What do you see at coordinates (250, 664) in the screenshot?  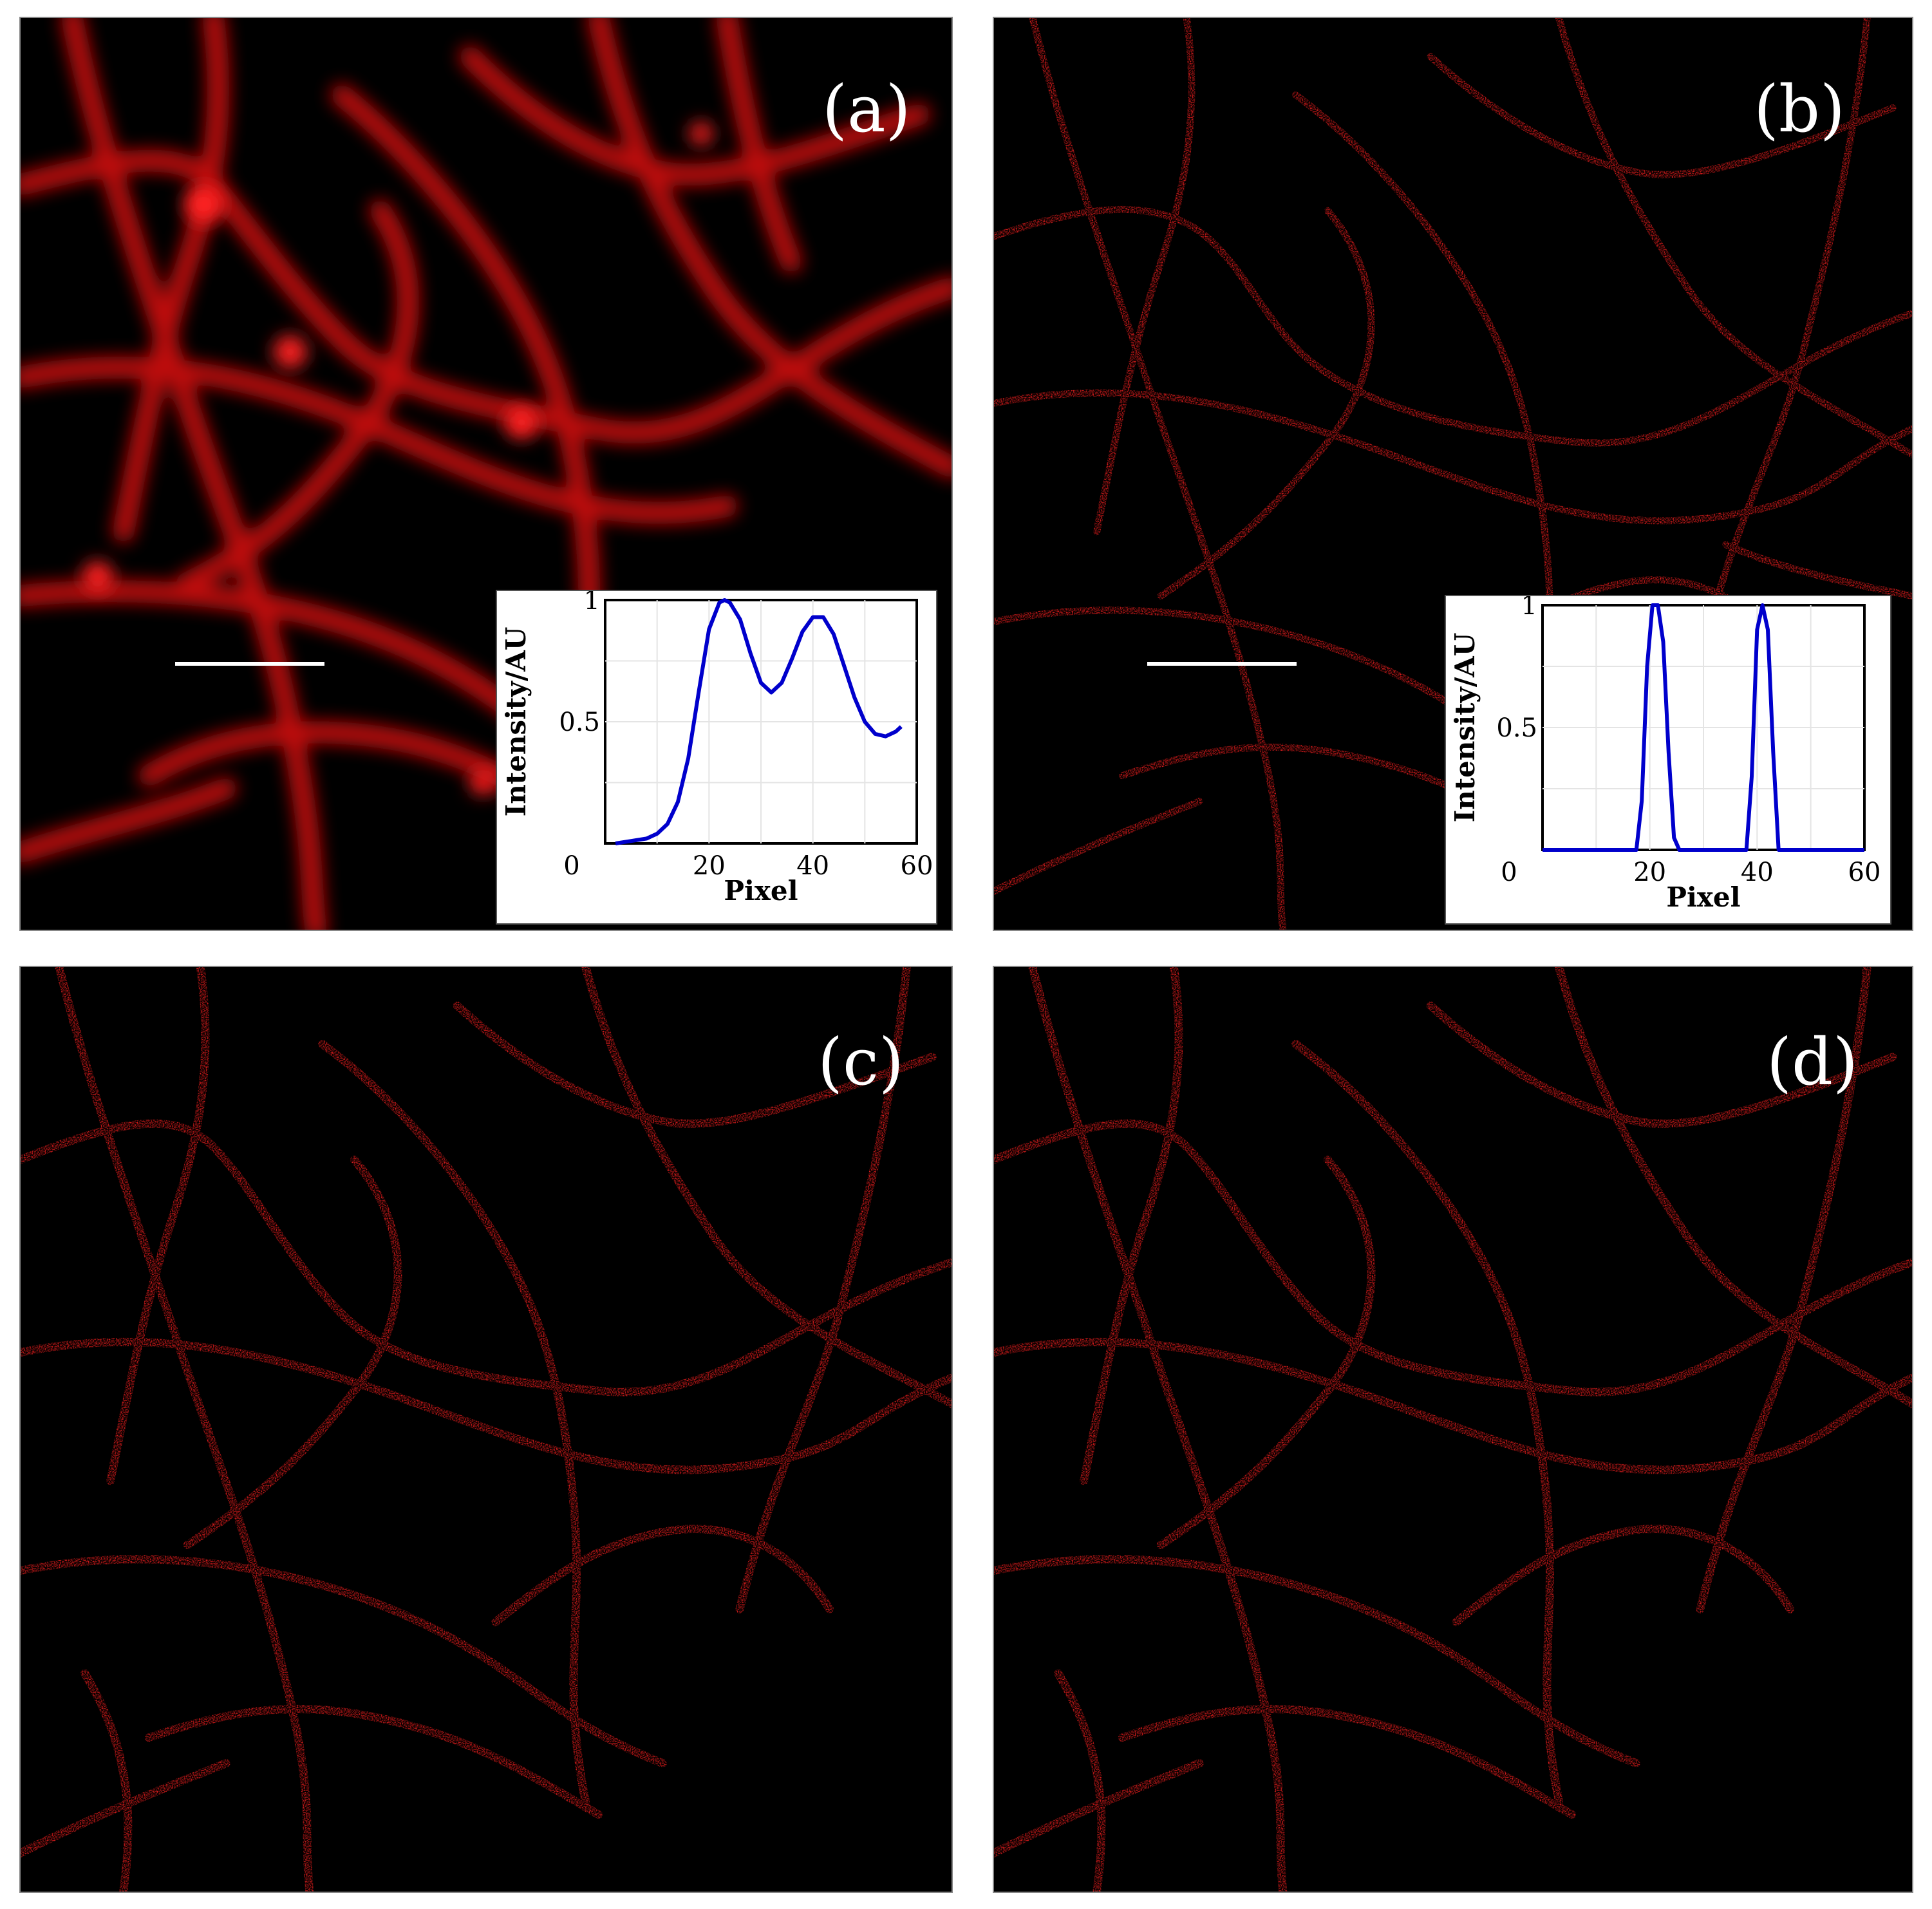 I see `scale-bar-a` at bounding box center [250, 664].